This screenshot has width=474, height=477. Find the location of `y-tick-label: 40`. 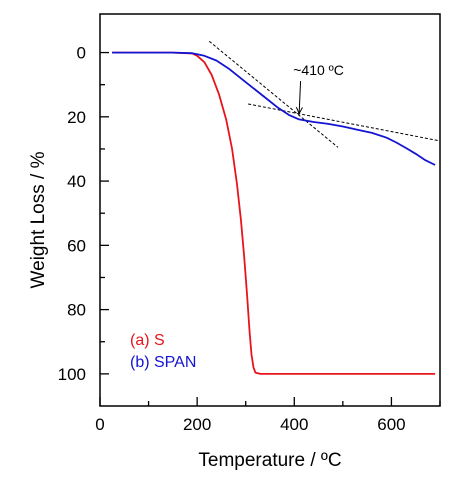

y-tick-label: 40 is located at coordinates (76, 181).